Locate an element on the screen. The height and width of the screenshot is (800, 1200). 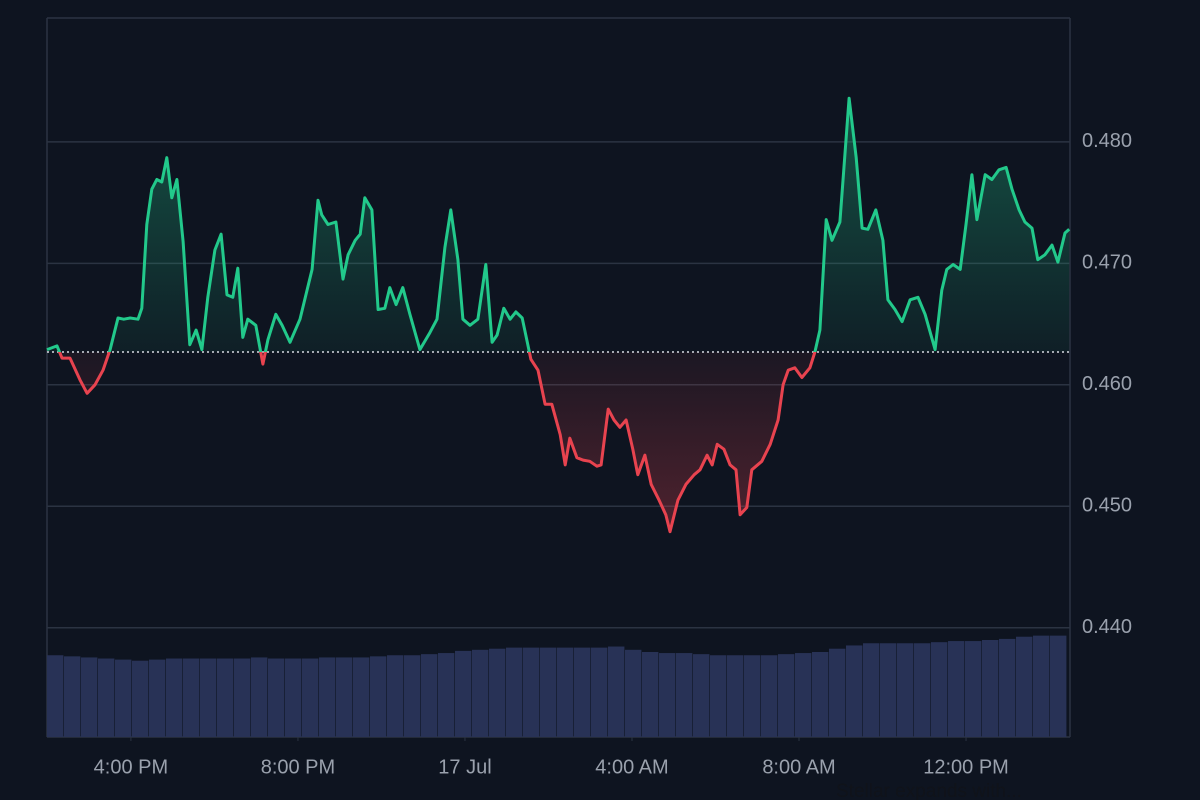
y-tick-label: 0.480 is located at coordinates (1107, 141).